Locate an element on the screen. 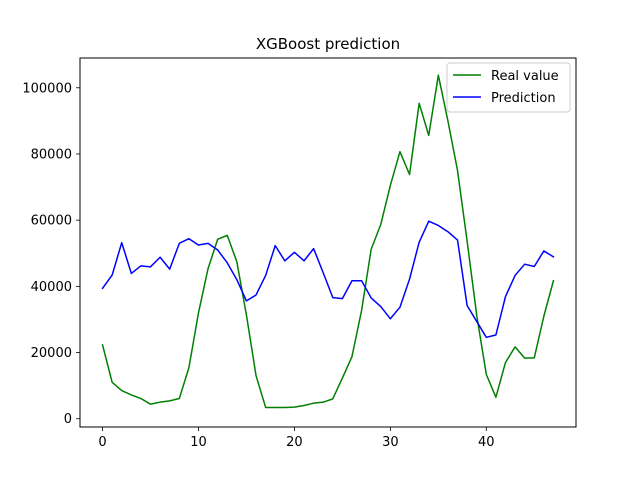  x-tick-label: 0 is located at coordinates (102, 442).